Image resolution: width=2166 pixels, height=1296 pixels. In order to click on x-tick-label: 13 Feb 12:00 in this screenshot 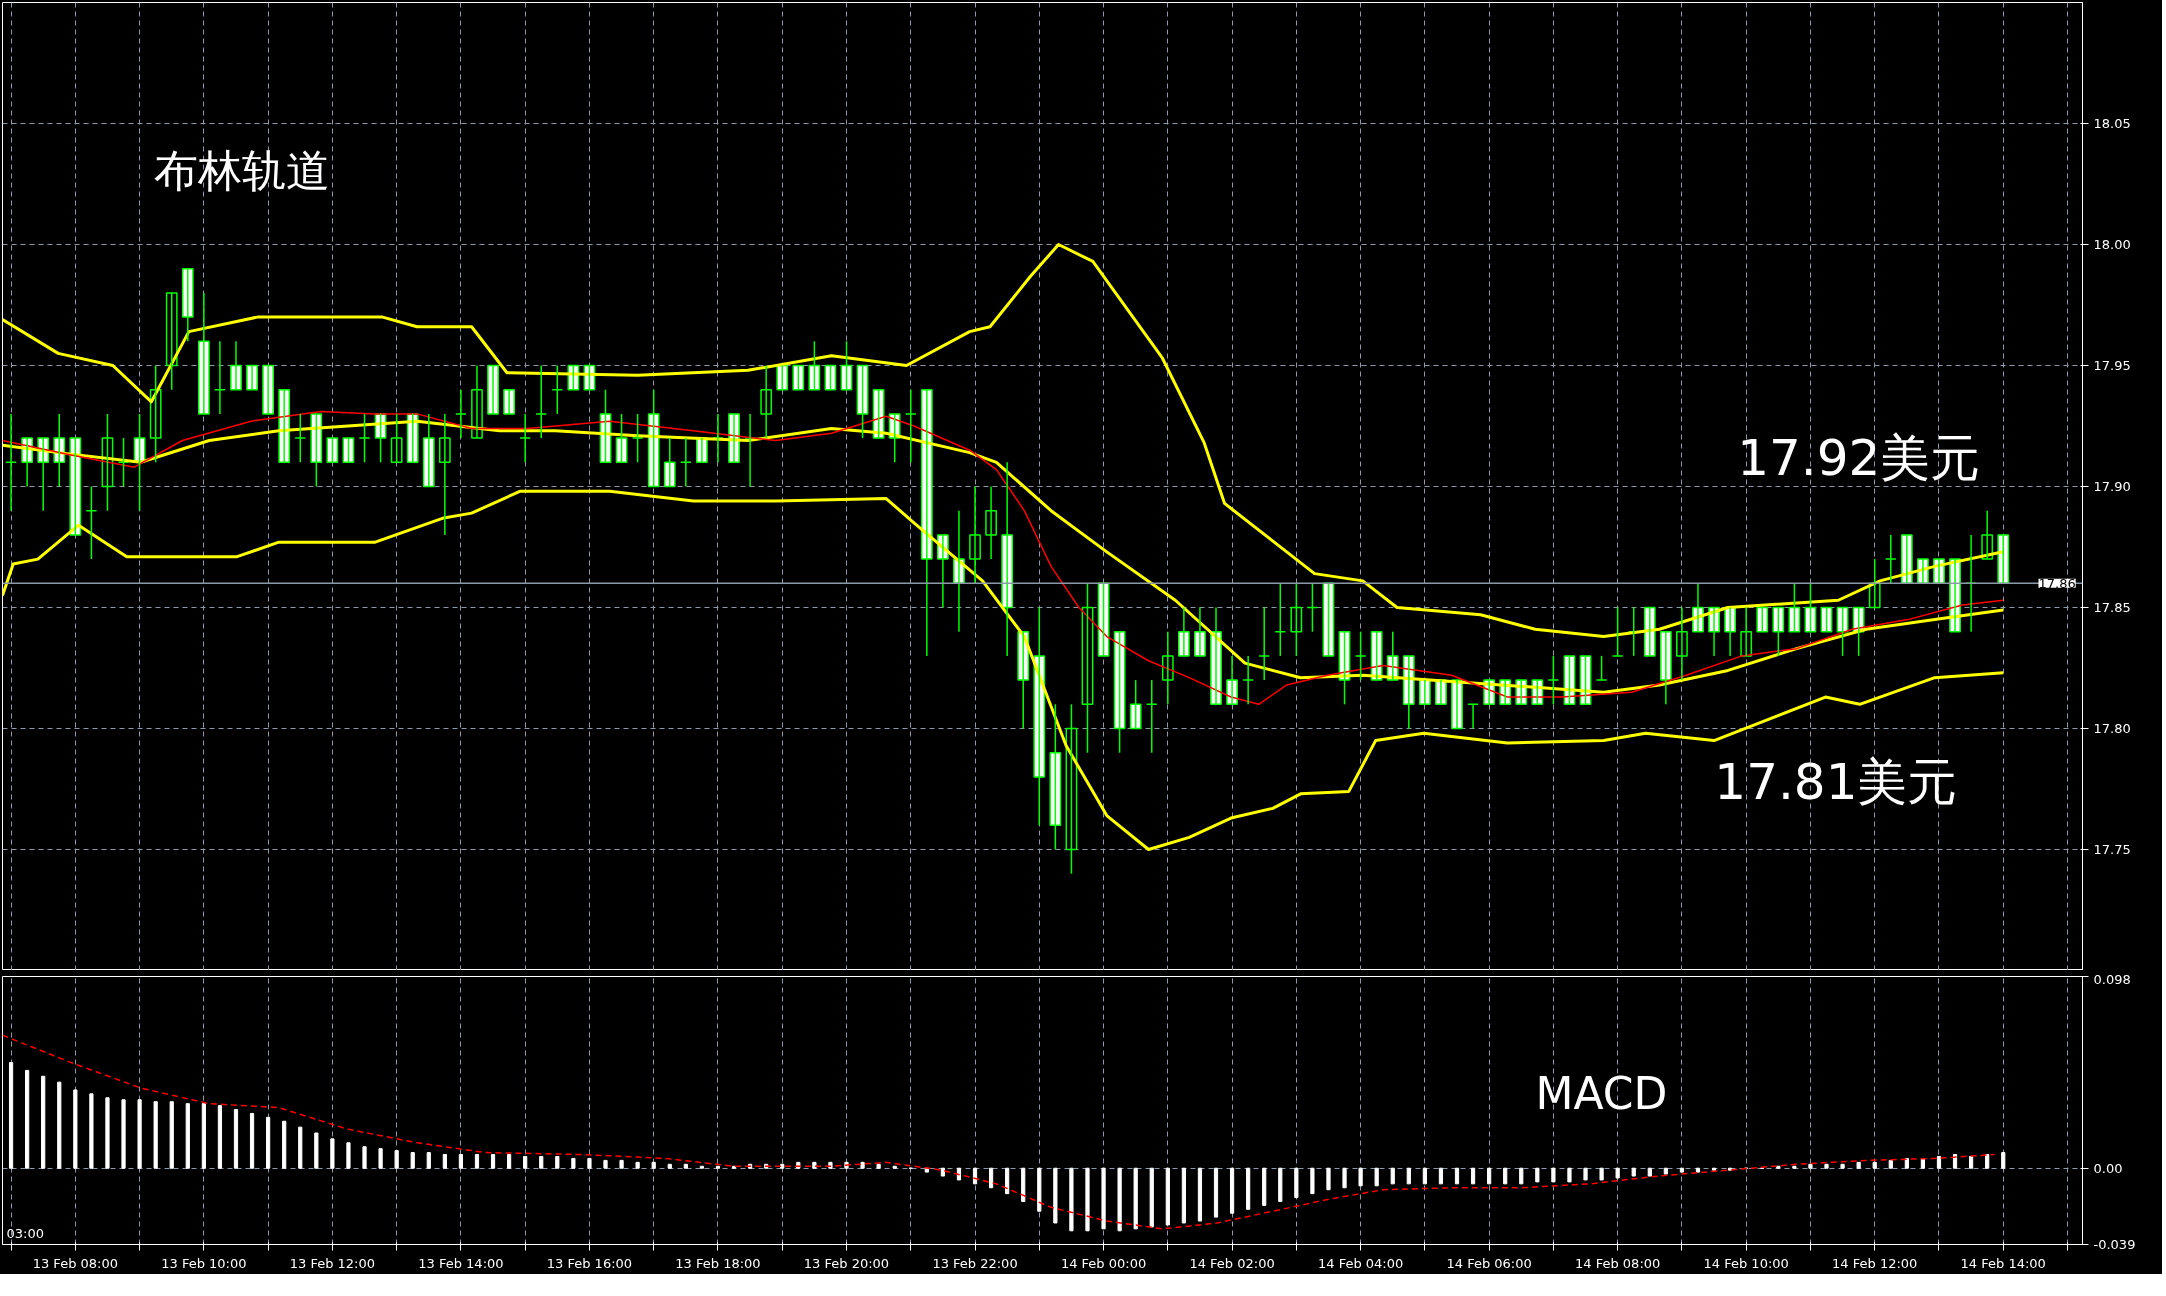, I will do `click(332, 1263)`.